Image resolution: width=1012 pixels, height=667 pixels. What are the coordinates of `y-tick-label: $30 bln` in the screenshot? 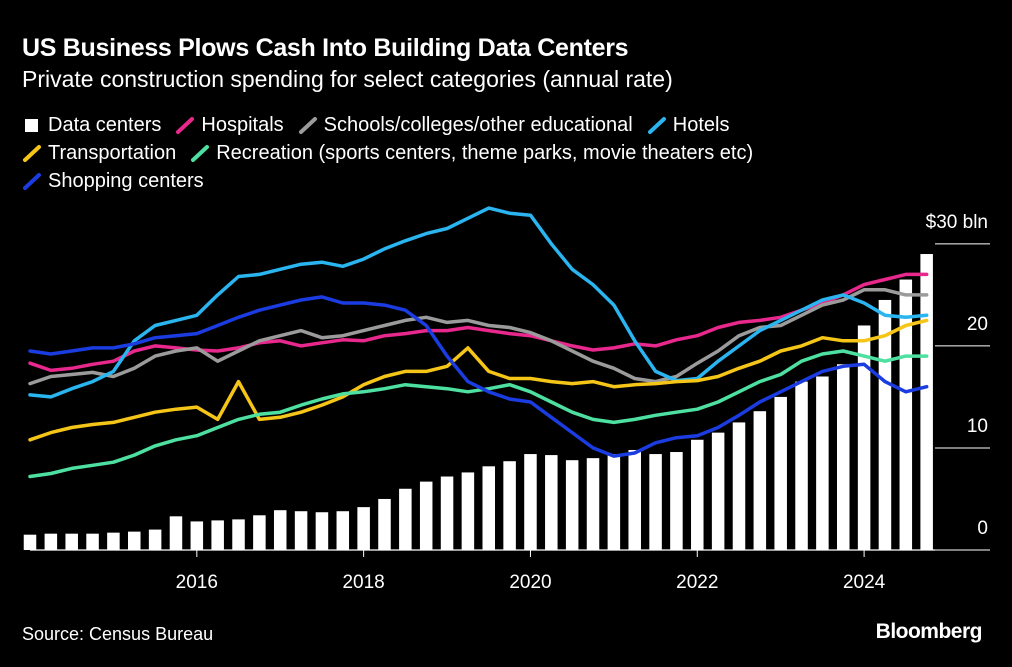 It's located at (957, 222).